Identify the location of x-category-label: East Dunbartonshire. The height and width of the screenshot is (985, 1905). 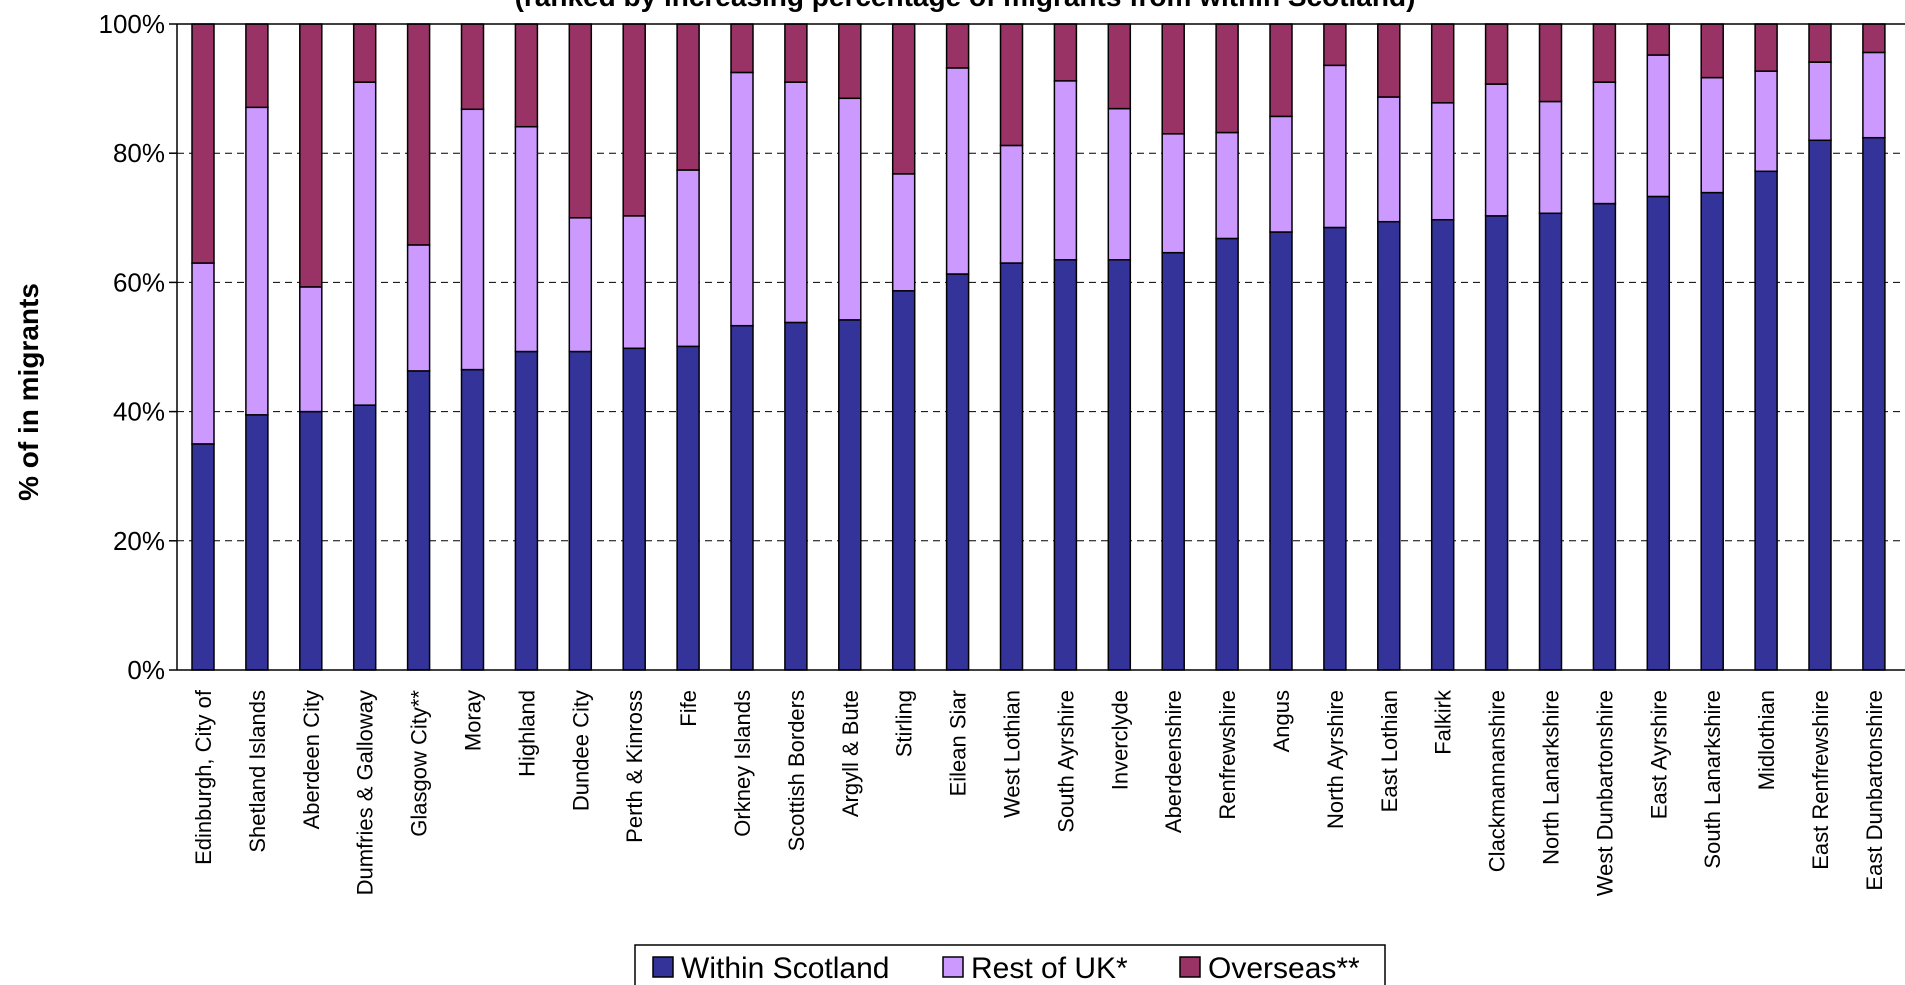
(1874, 790).